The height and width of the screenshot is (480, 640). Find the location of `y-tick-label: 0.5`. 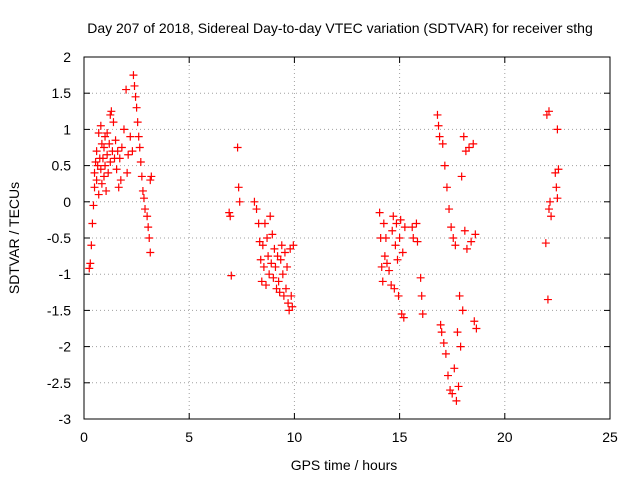

y-tick-label: 0.5 is located at coordinates (62, 166).